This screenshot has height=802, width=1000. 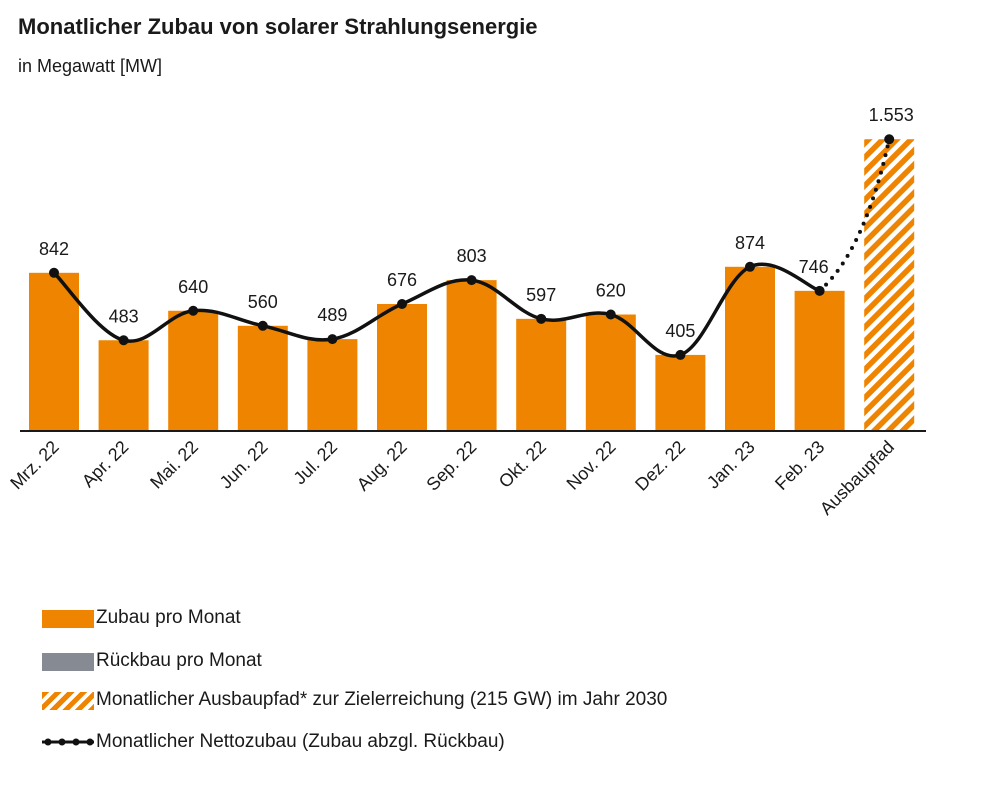 What do you see at coordinates (402, 280) in the screenshot?
I see `value-label: 676` at bounding box center [402, 280].